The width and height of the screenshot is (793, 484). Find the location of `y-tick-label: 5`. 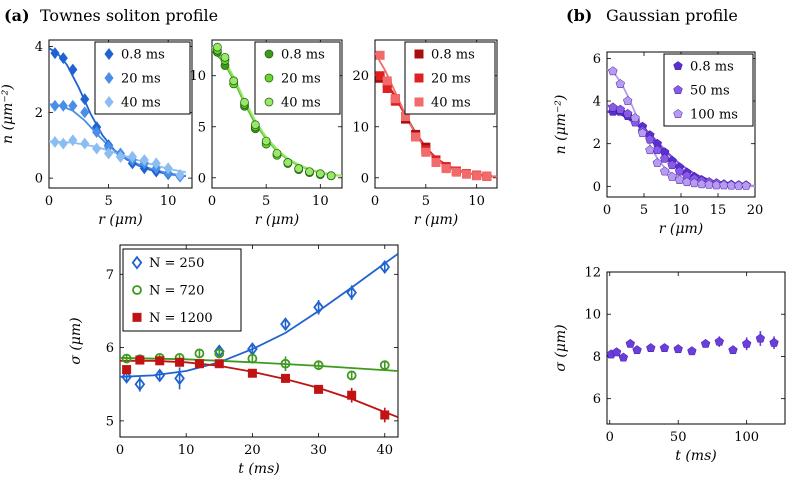

y-tick-label: 5 is located at coordinates (202, 127).